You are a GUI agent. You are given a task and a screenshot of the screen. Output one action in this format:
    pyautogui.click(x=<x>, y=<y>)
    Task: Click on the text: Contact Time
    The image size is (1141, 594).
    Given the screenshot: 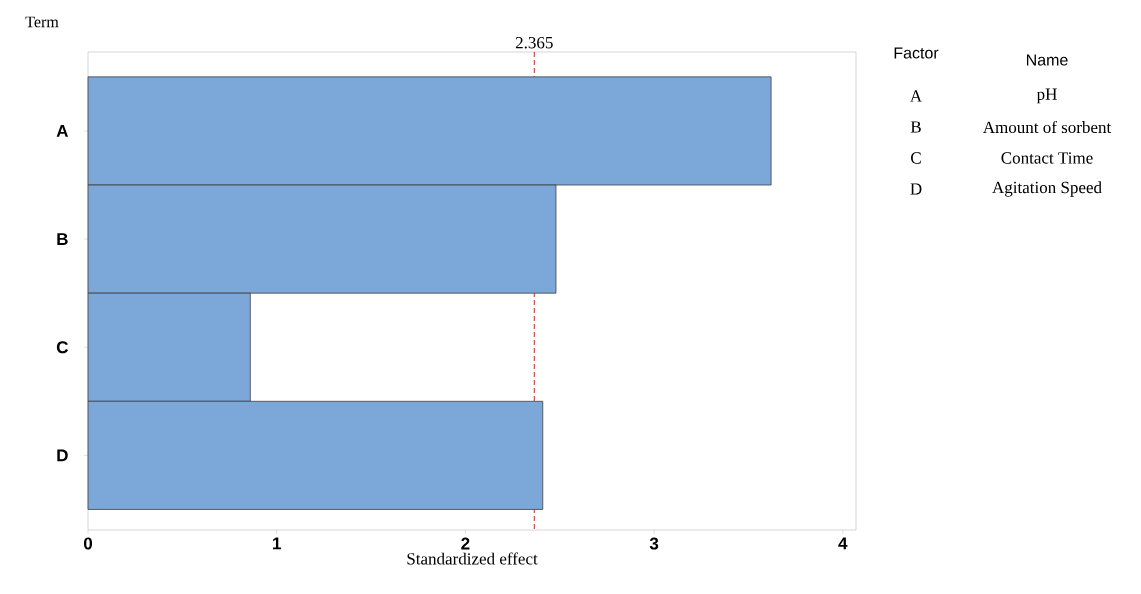 What is the action you would take?
    pyautogui.click(x=1047, y=158)
    